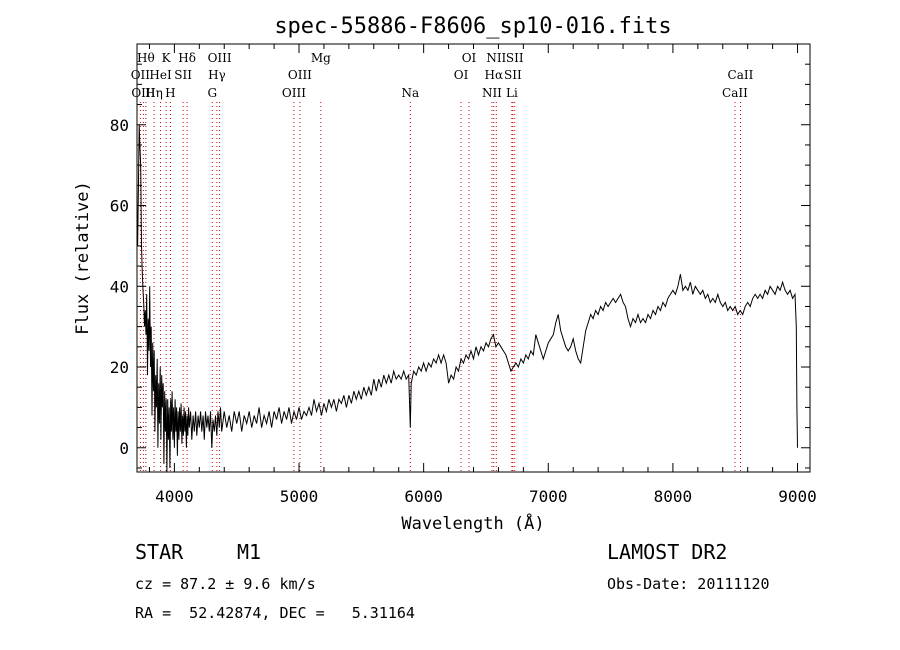 This screenshot has height=650, width=900. What do you see at coordinates (548, 496) in the screenshot?
I see `x-tick-label-3: 7000` at bounding box center [548, 496].